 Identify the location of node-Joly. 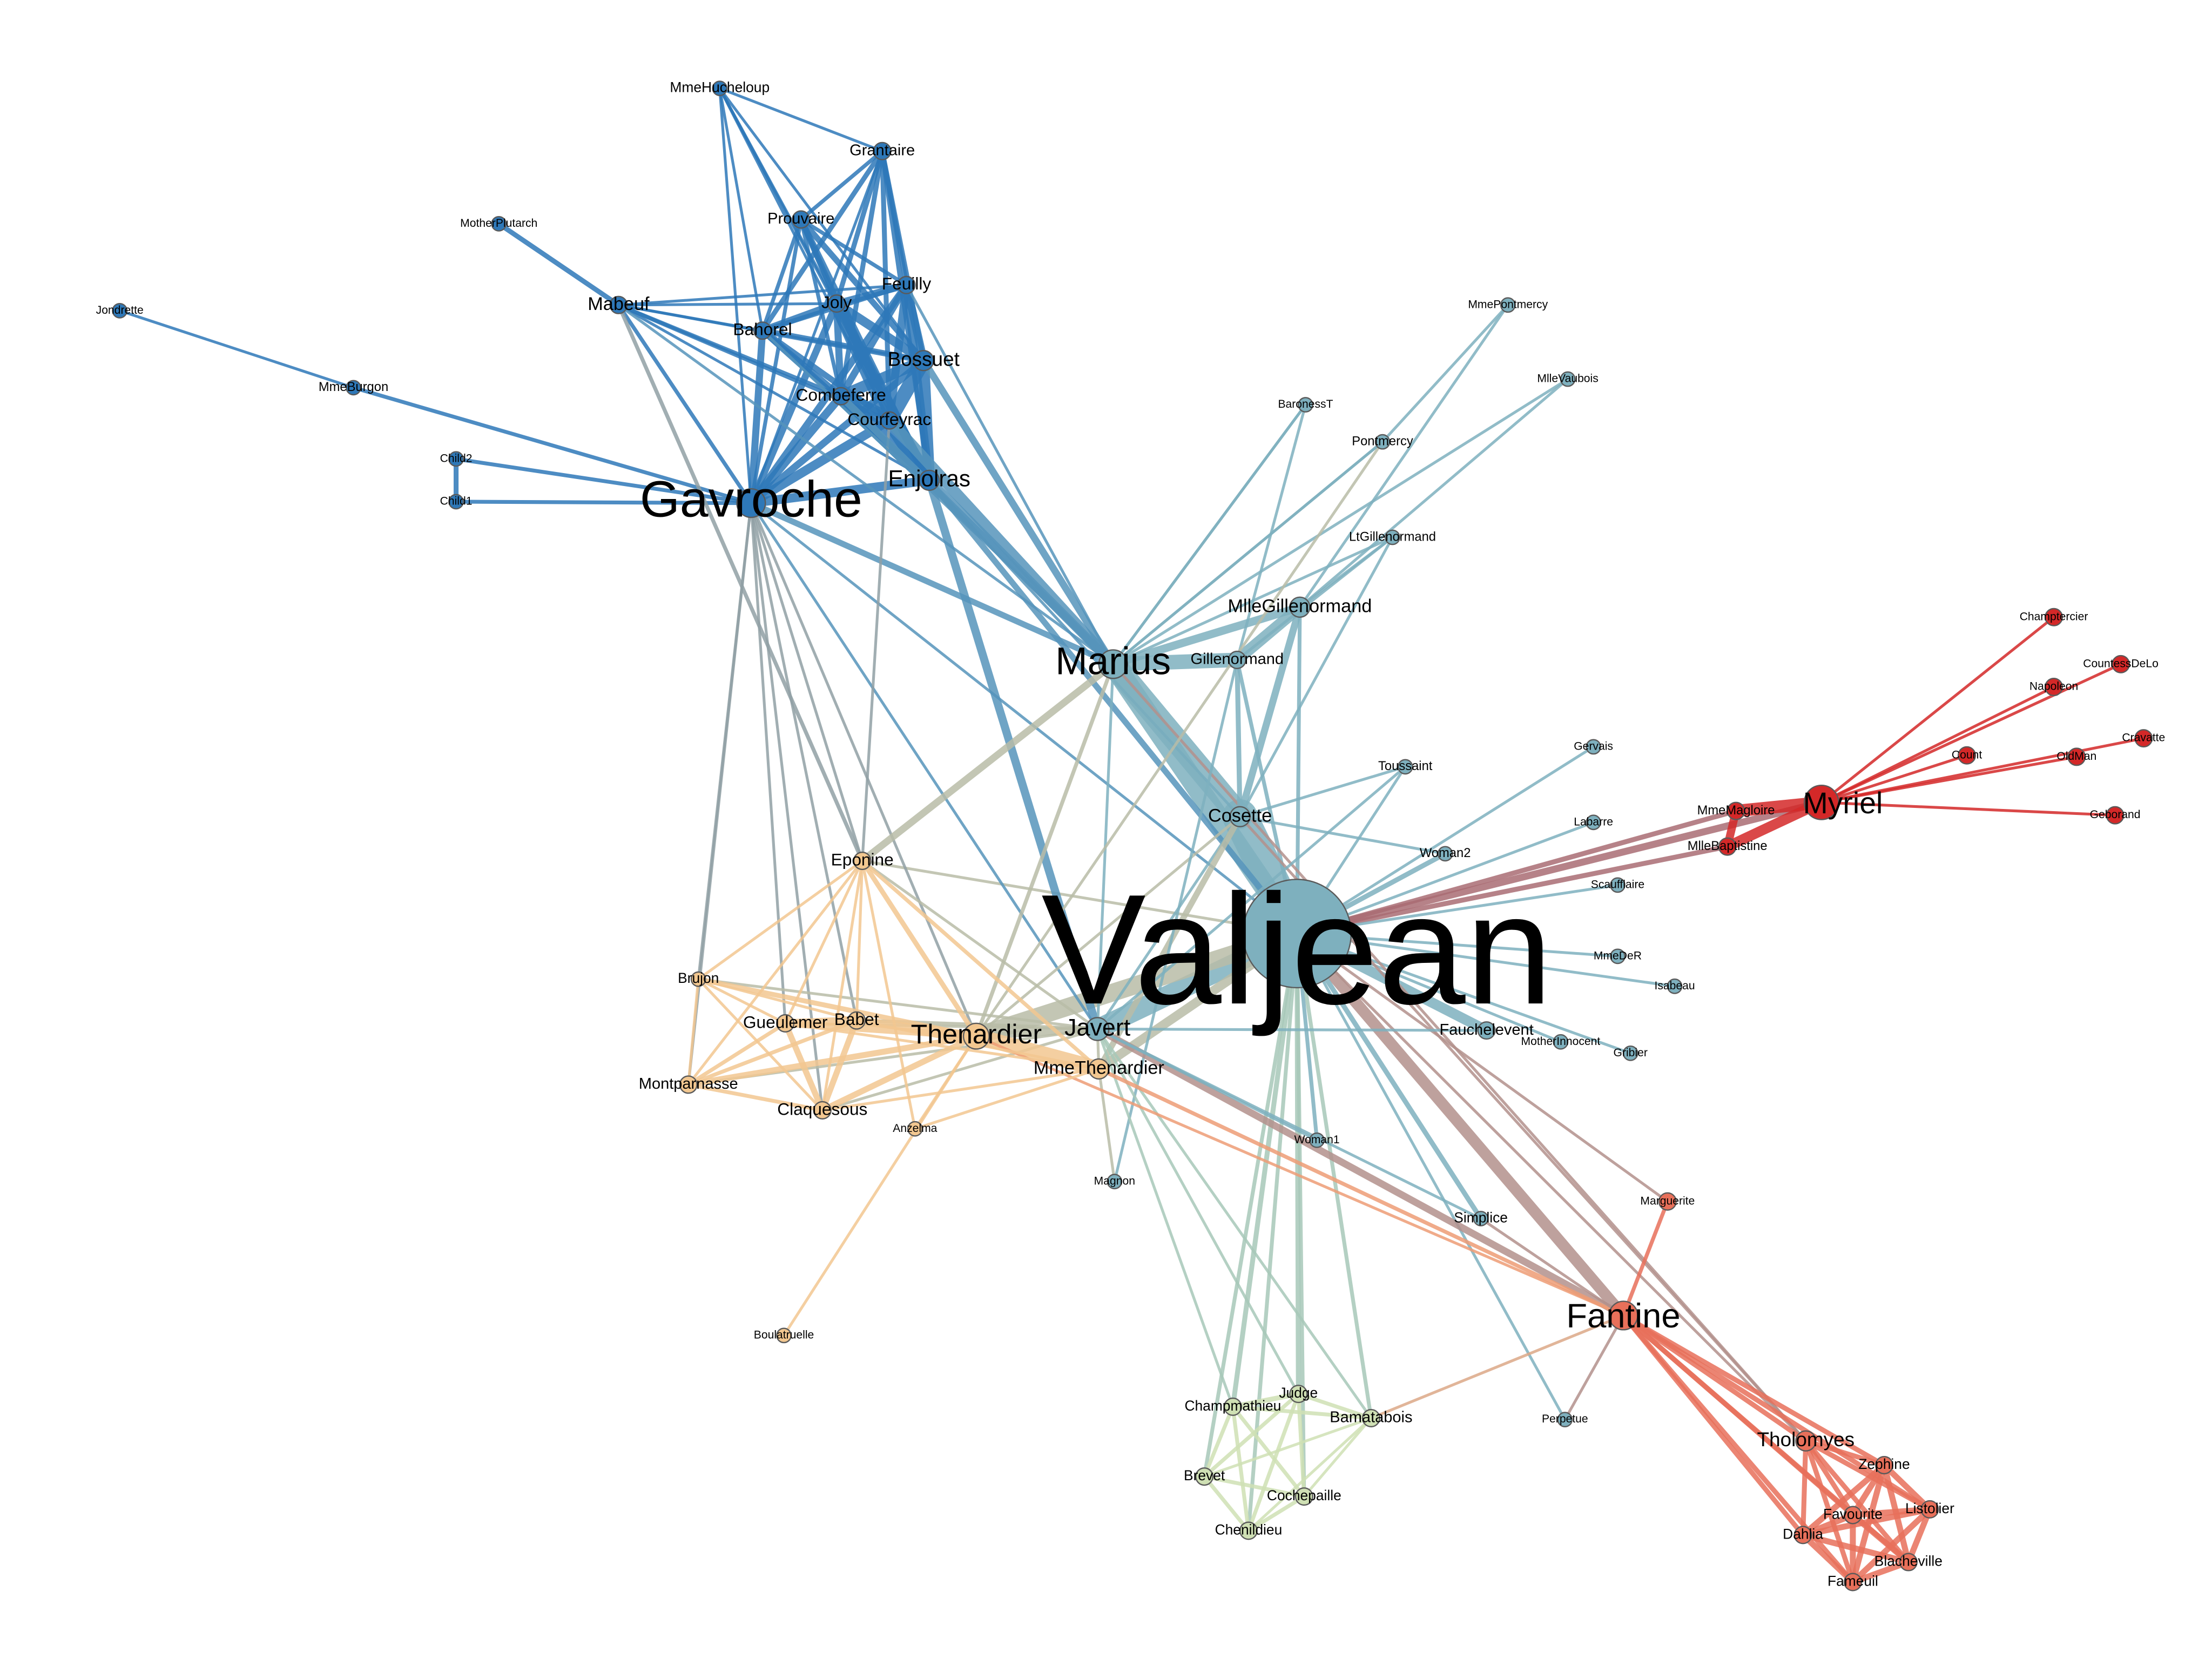
(836, 303).